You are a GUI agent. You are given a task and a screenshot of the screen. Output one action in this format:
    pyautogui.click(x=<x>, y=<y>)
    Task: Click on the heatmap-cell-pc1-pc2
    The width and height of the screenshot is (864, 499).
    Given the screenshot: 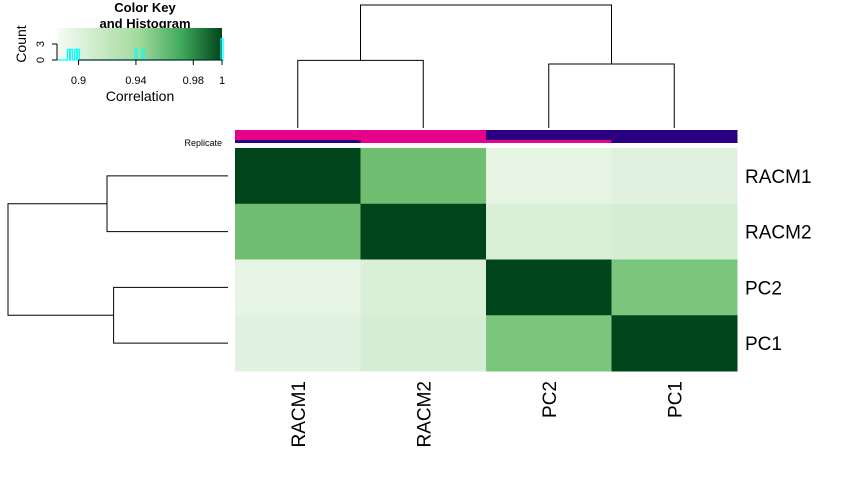 What is the action you would take?
    pyautogui.click(x=549, y=343)
    